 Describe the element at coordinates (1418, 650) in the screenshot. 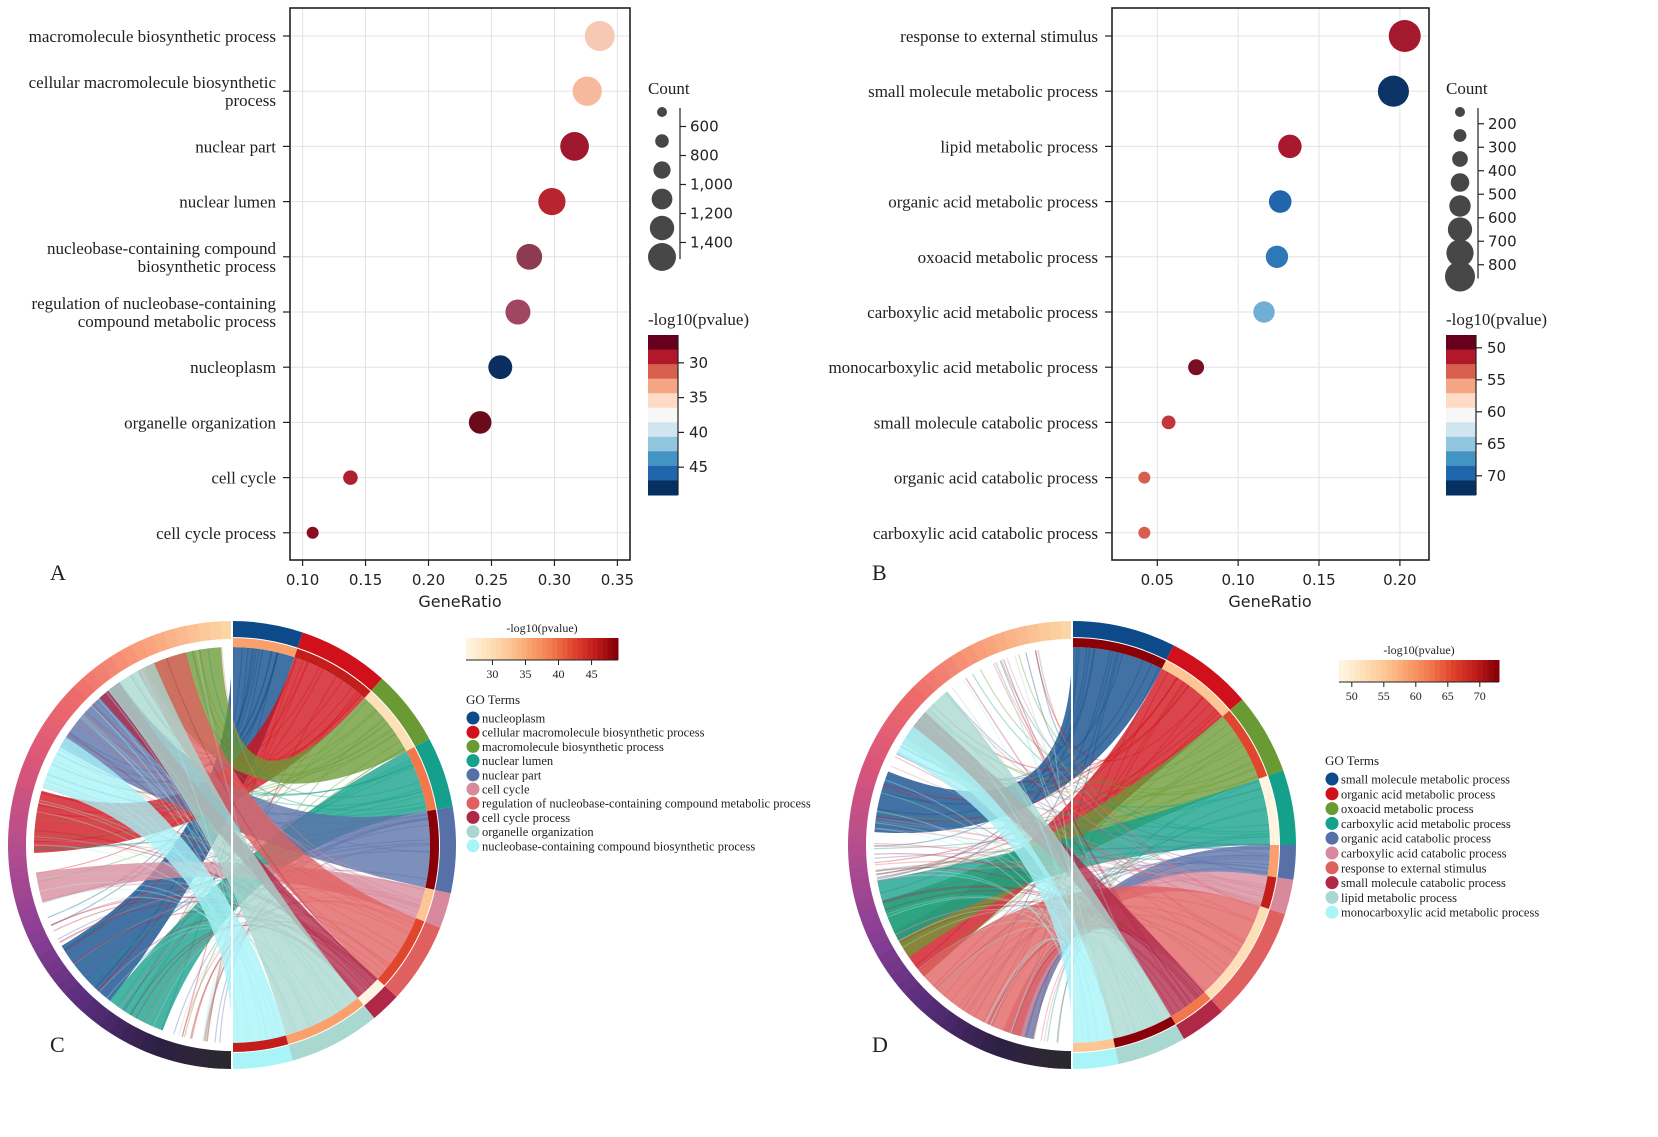

I see `chord-color-legend-title: -log10(pvalue)` at that location.